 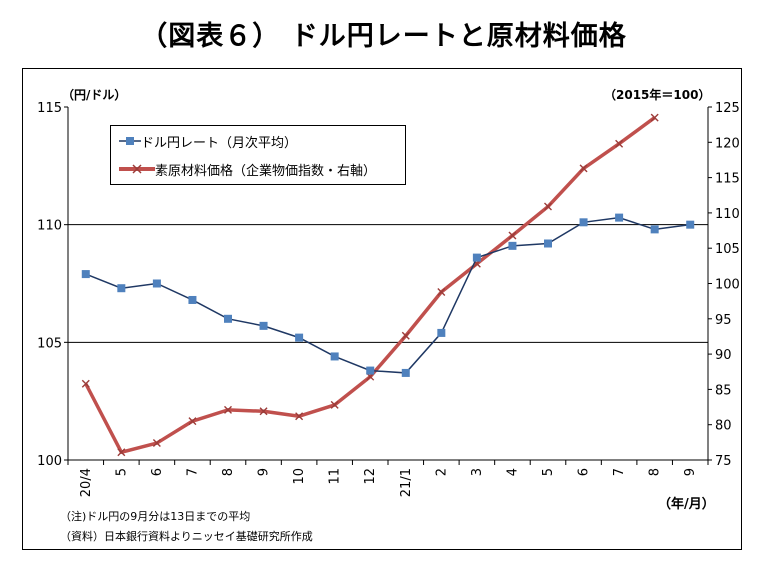 I want to click on x-tick-label: 4, so click(x=512, y=472).